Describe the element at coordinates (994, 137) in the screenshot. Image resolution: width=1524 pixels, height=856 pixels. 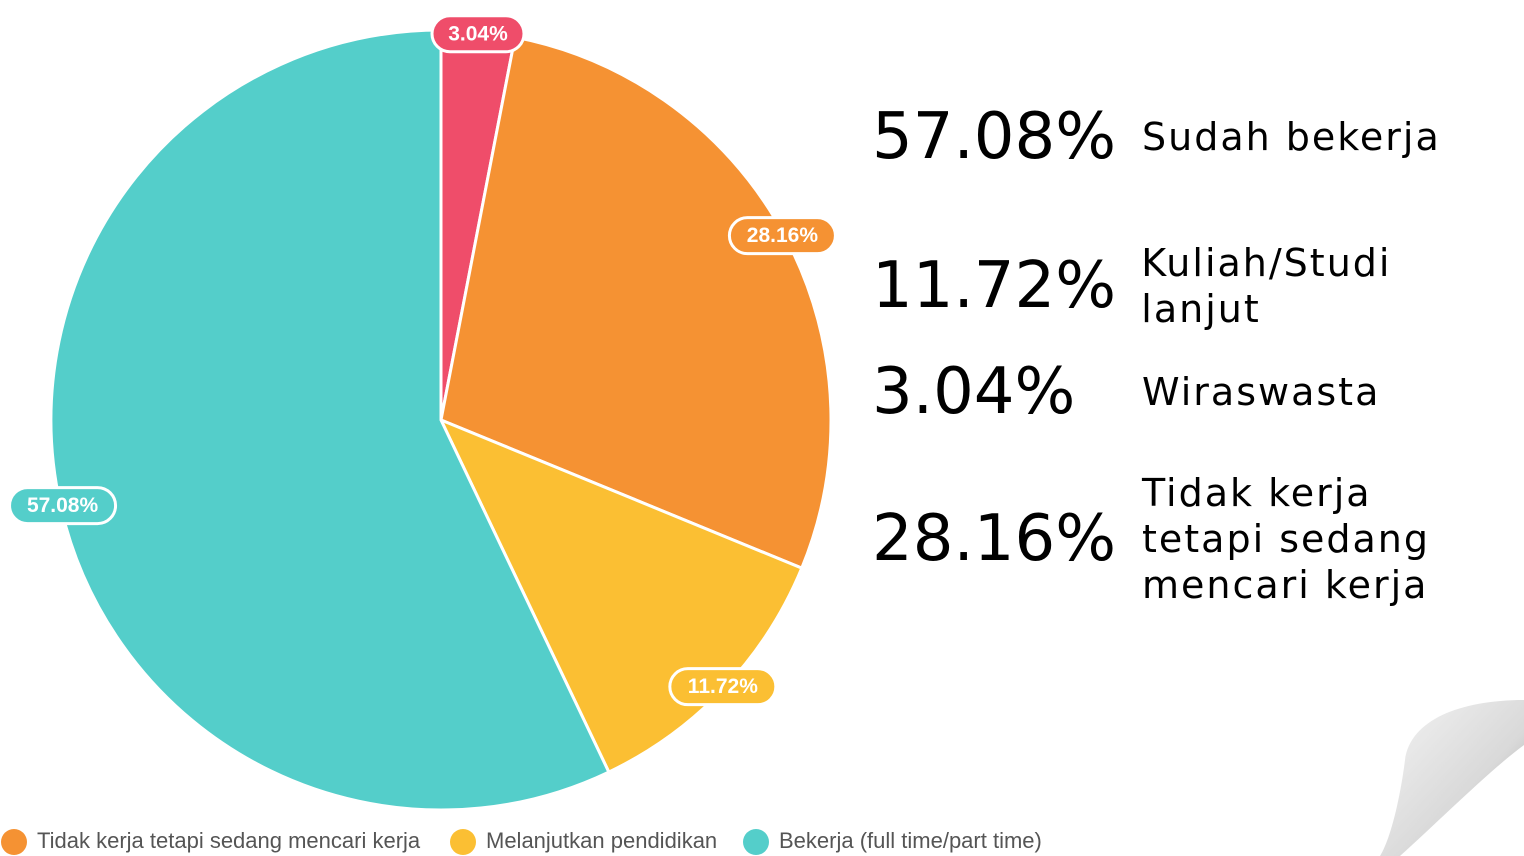
I see `summary-percent: 57.08%` at that location.